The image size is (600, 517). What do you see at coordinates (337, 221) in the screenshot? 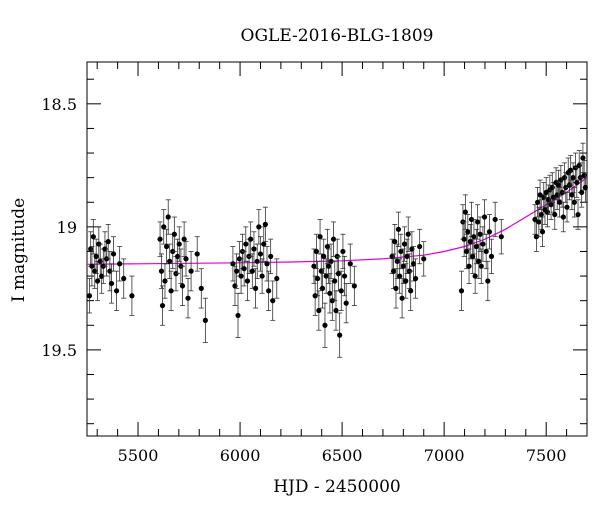
I see `model-curve` at bounding box center [337, 221].